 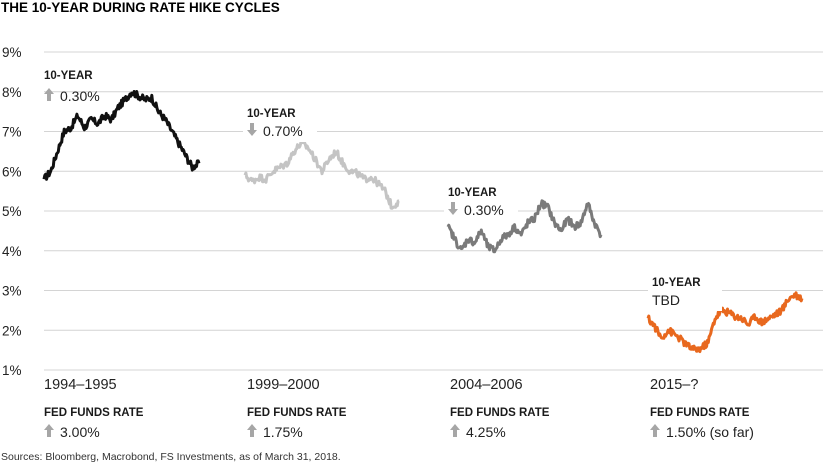 I want to click on panel-footer-3: 2004–2006 FED FUNDS RATE 4.25%, so click(x=500, y=408).